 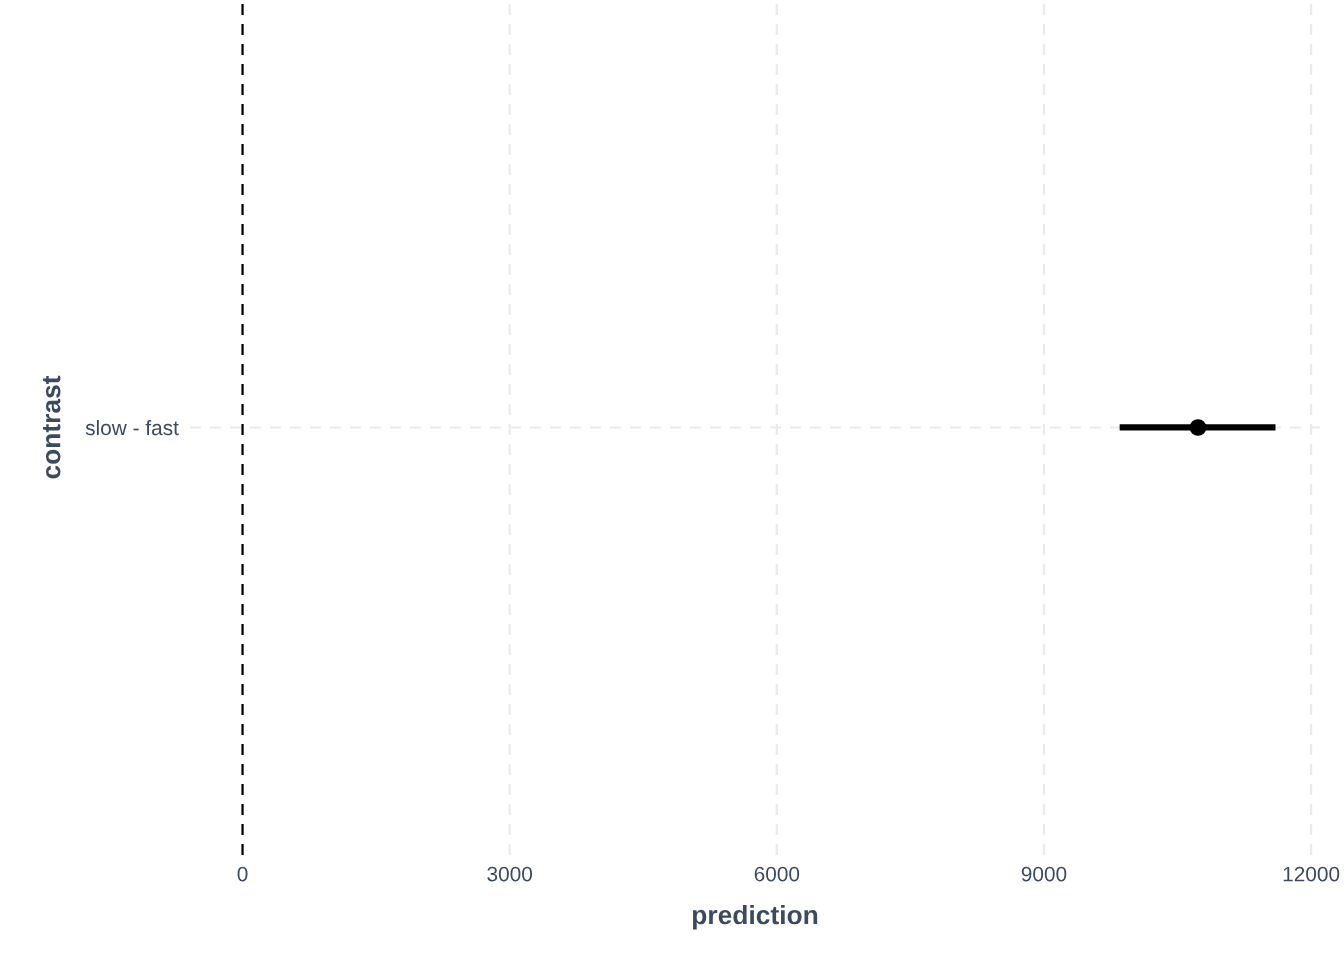 What do you see at coordinates (132, 427) in the screenshot?
I see `y-tick-label: slow - fast` at bounding box center [132, 427].